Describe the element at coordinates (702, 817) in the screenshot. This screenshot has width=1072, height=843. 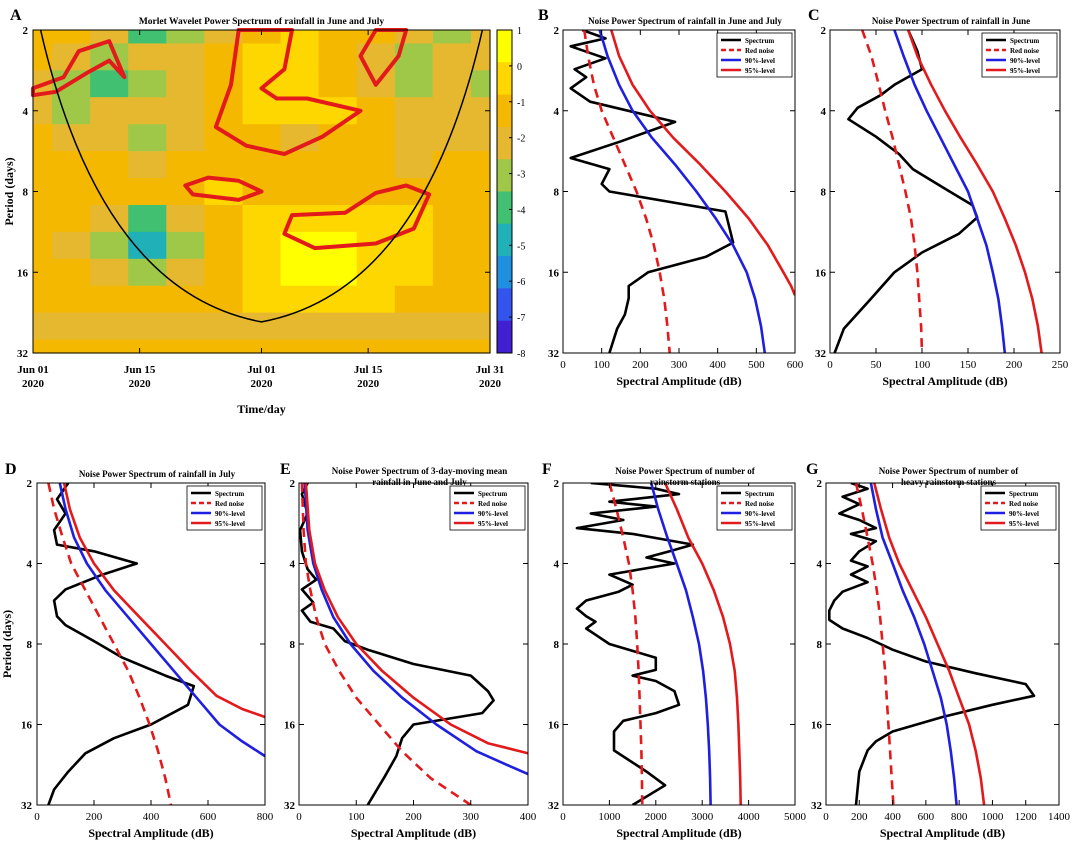
I see `x-tick-label: 3000` at that location.